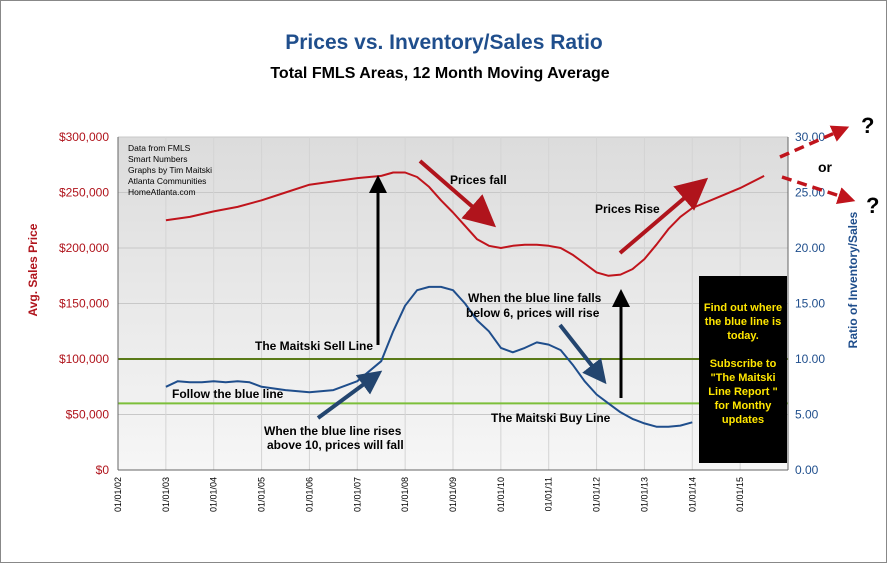 The width and height of the screenshot is (888, 564). I want to click on callout-line: Find out where, so click(743, 308).